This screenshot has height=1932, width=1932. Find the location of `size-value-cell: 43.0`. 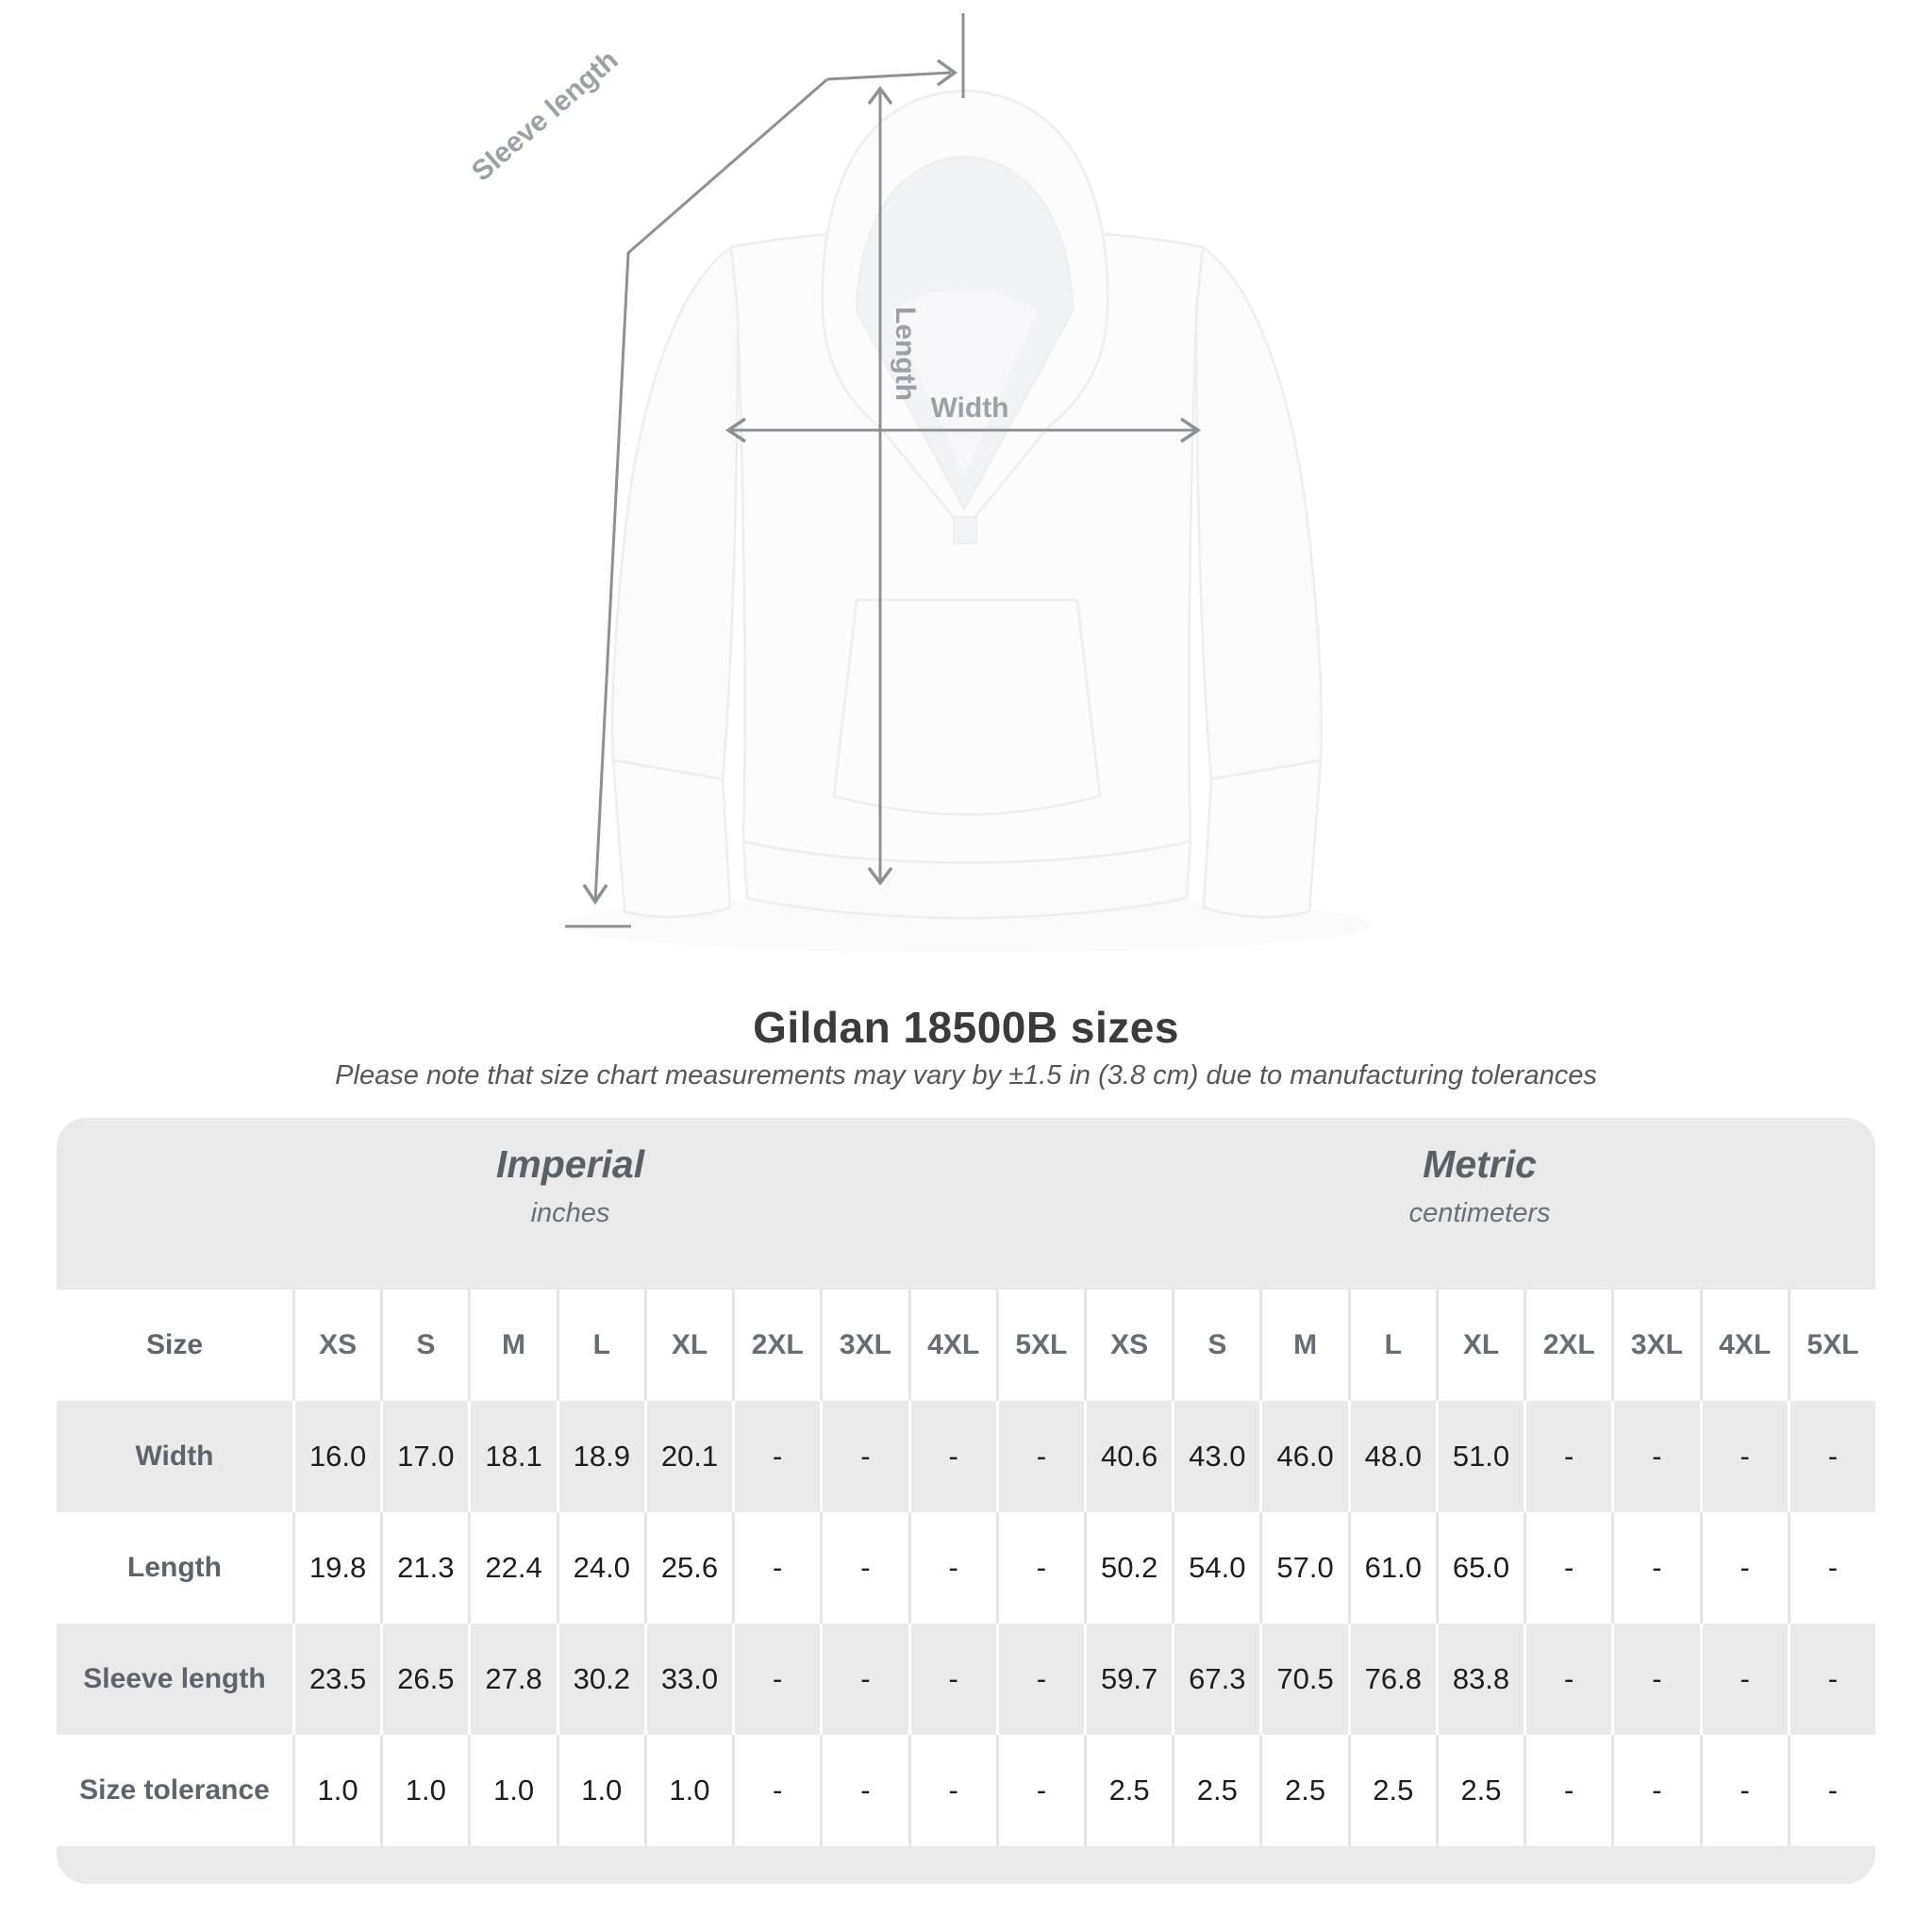

size-value-cell: 43.0 is located at coordinates (1216, 1456).